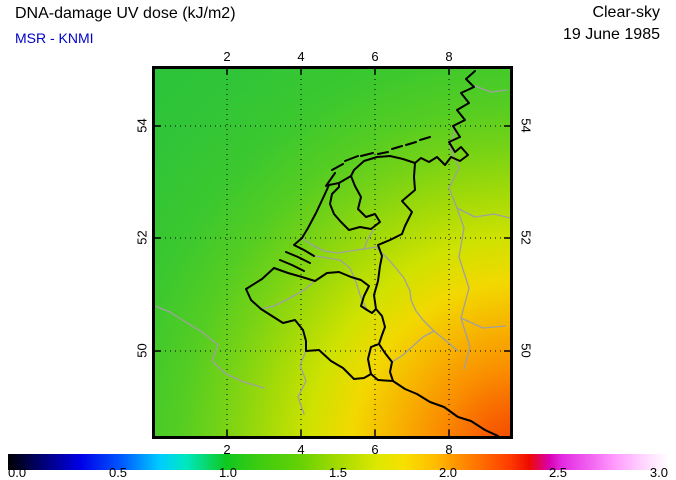  Describe the element at coordinates (294, 257) in the screenshot. I see `delta-islands` at that location.